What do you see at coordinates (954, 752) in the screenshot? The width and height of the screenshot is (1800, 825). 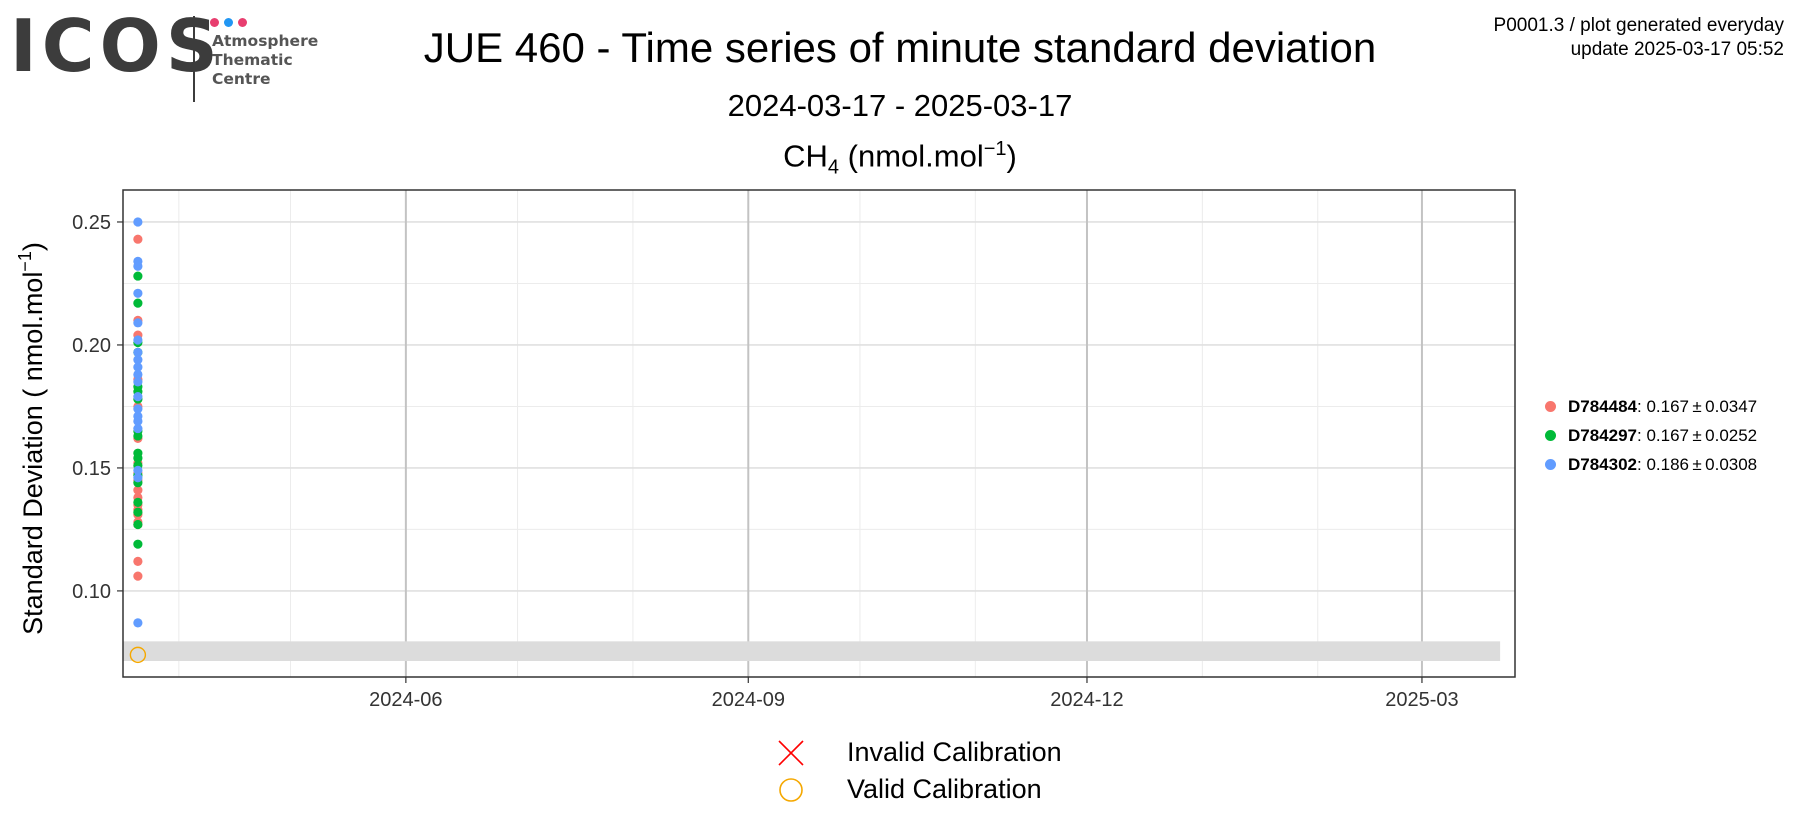 I see `invalid-calibration-label: Invalid Calibration` at bounding box center [954, 752].